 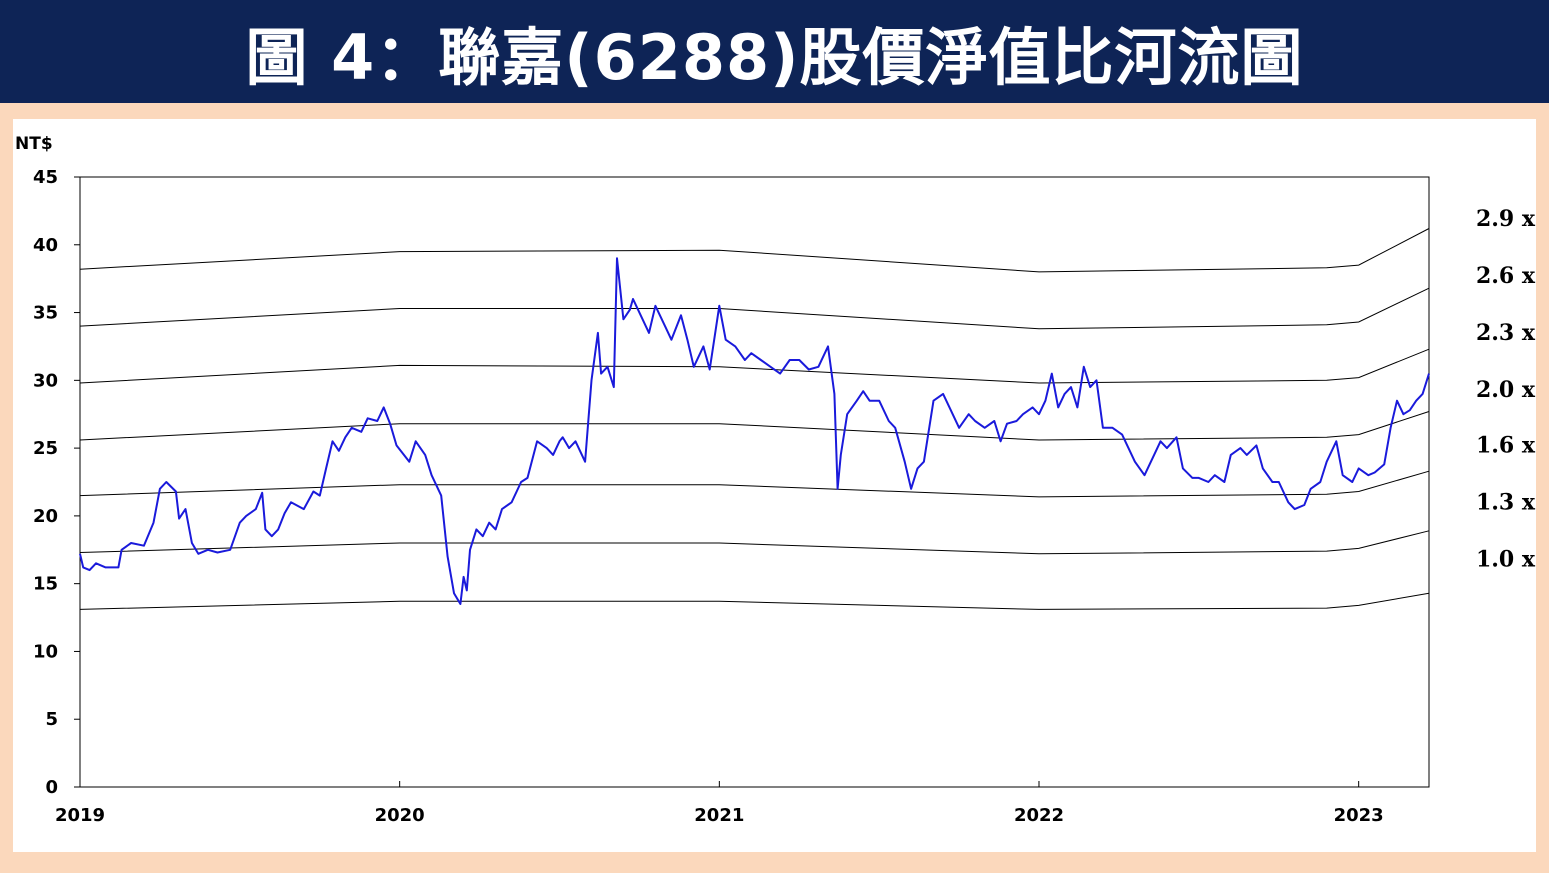 What do you see at coordinates (45, 516) in the screenshot?
I see `y-tick-label: 20` at bounding box center [45, 516].